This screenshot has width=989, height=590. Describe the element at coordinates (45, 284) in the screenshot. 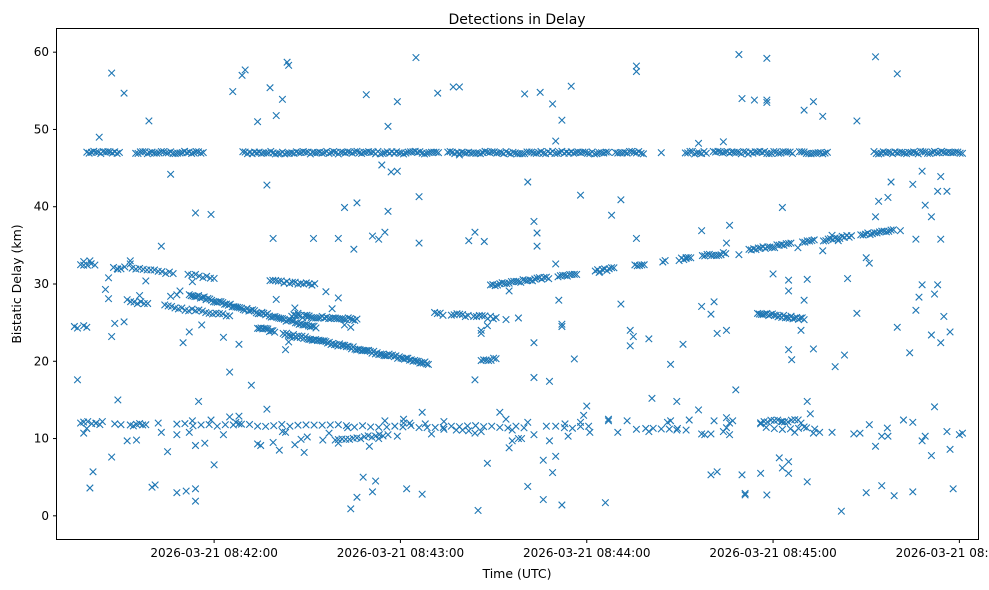

I see `y-axis-ticks: 0 10 20 30 40 50 60` at that location.